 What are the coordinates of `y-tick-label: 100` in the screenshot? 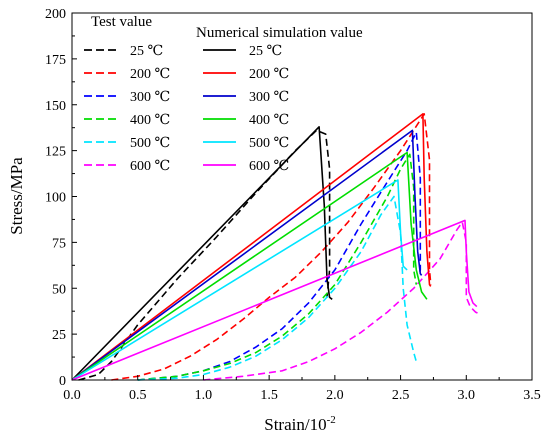 It's located at (55, 198).